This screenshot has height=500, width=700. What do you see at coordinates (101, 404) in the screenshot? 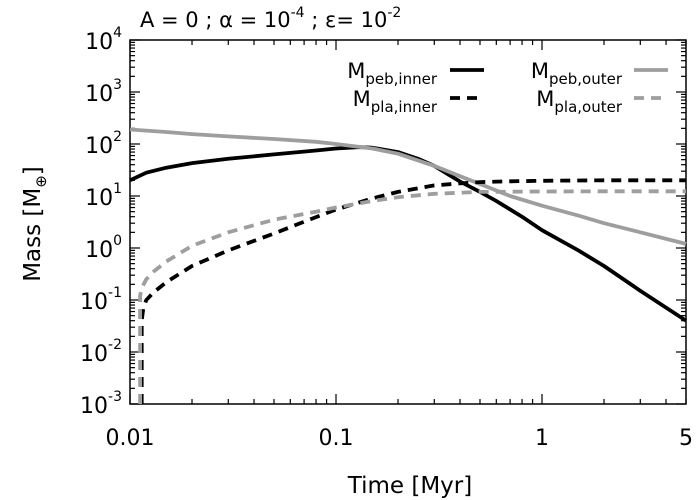
I see `y-tick-label: 10⁻³` at bounding box center [101, 404].